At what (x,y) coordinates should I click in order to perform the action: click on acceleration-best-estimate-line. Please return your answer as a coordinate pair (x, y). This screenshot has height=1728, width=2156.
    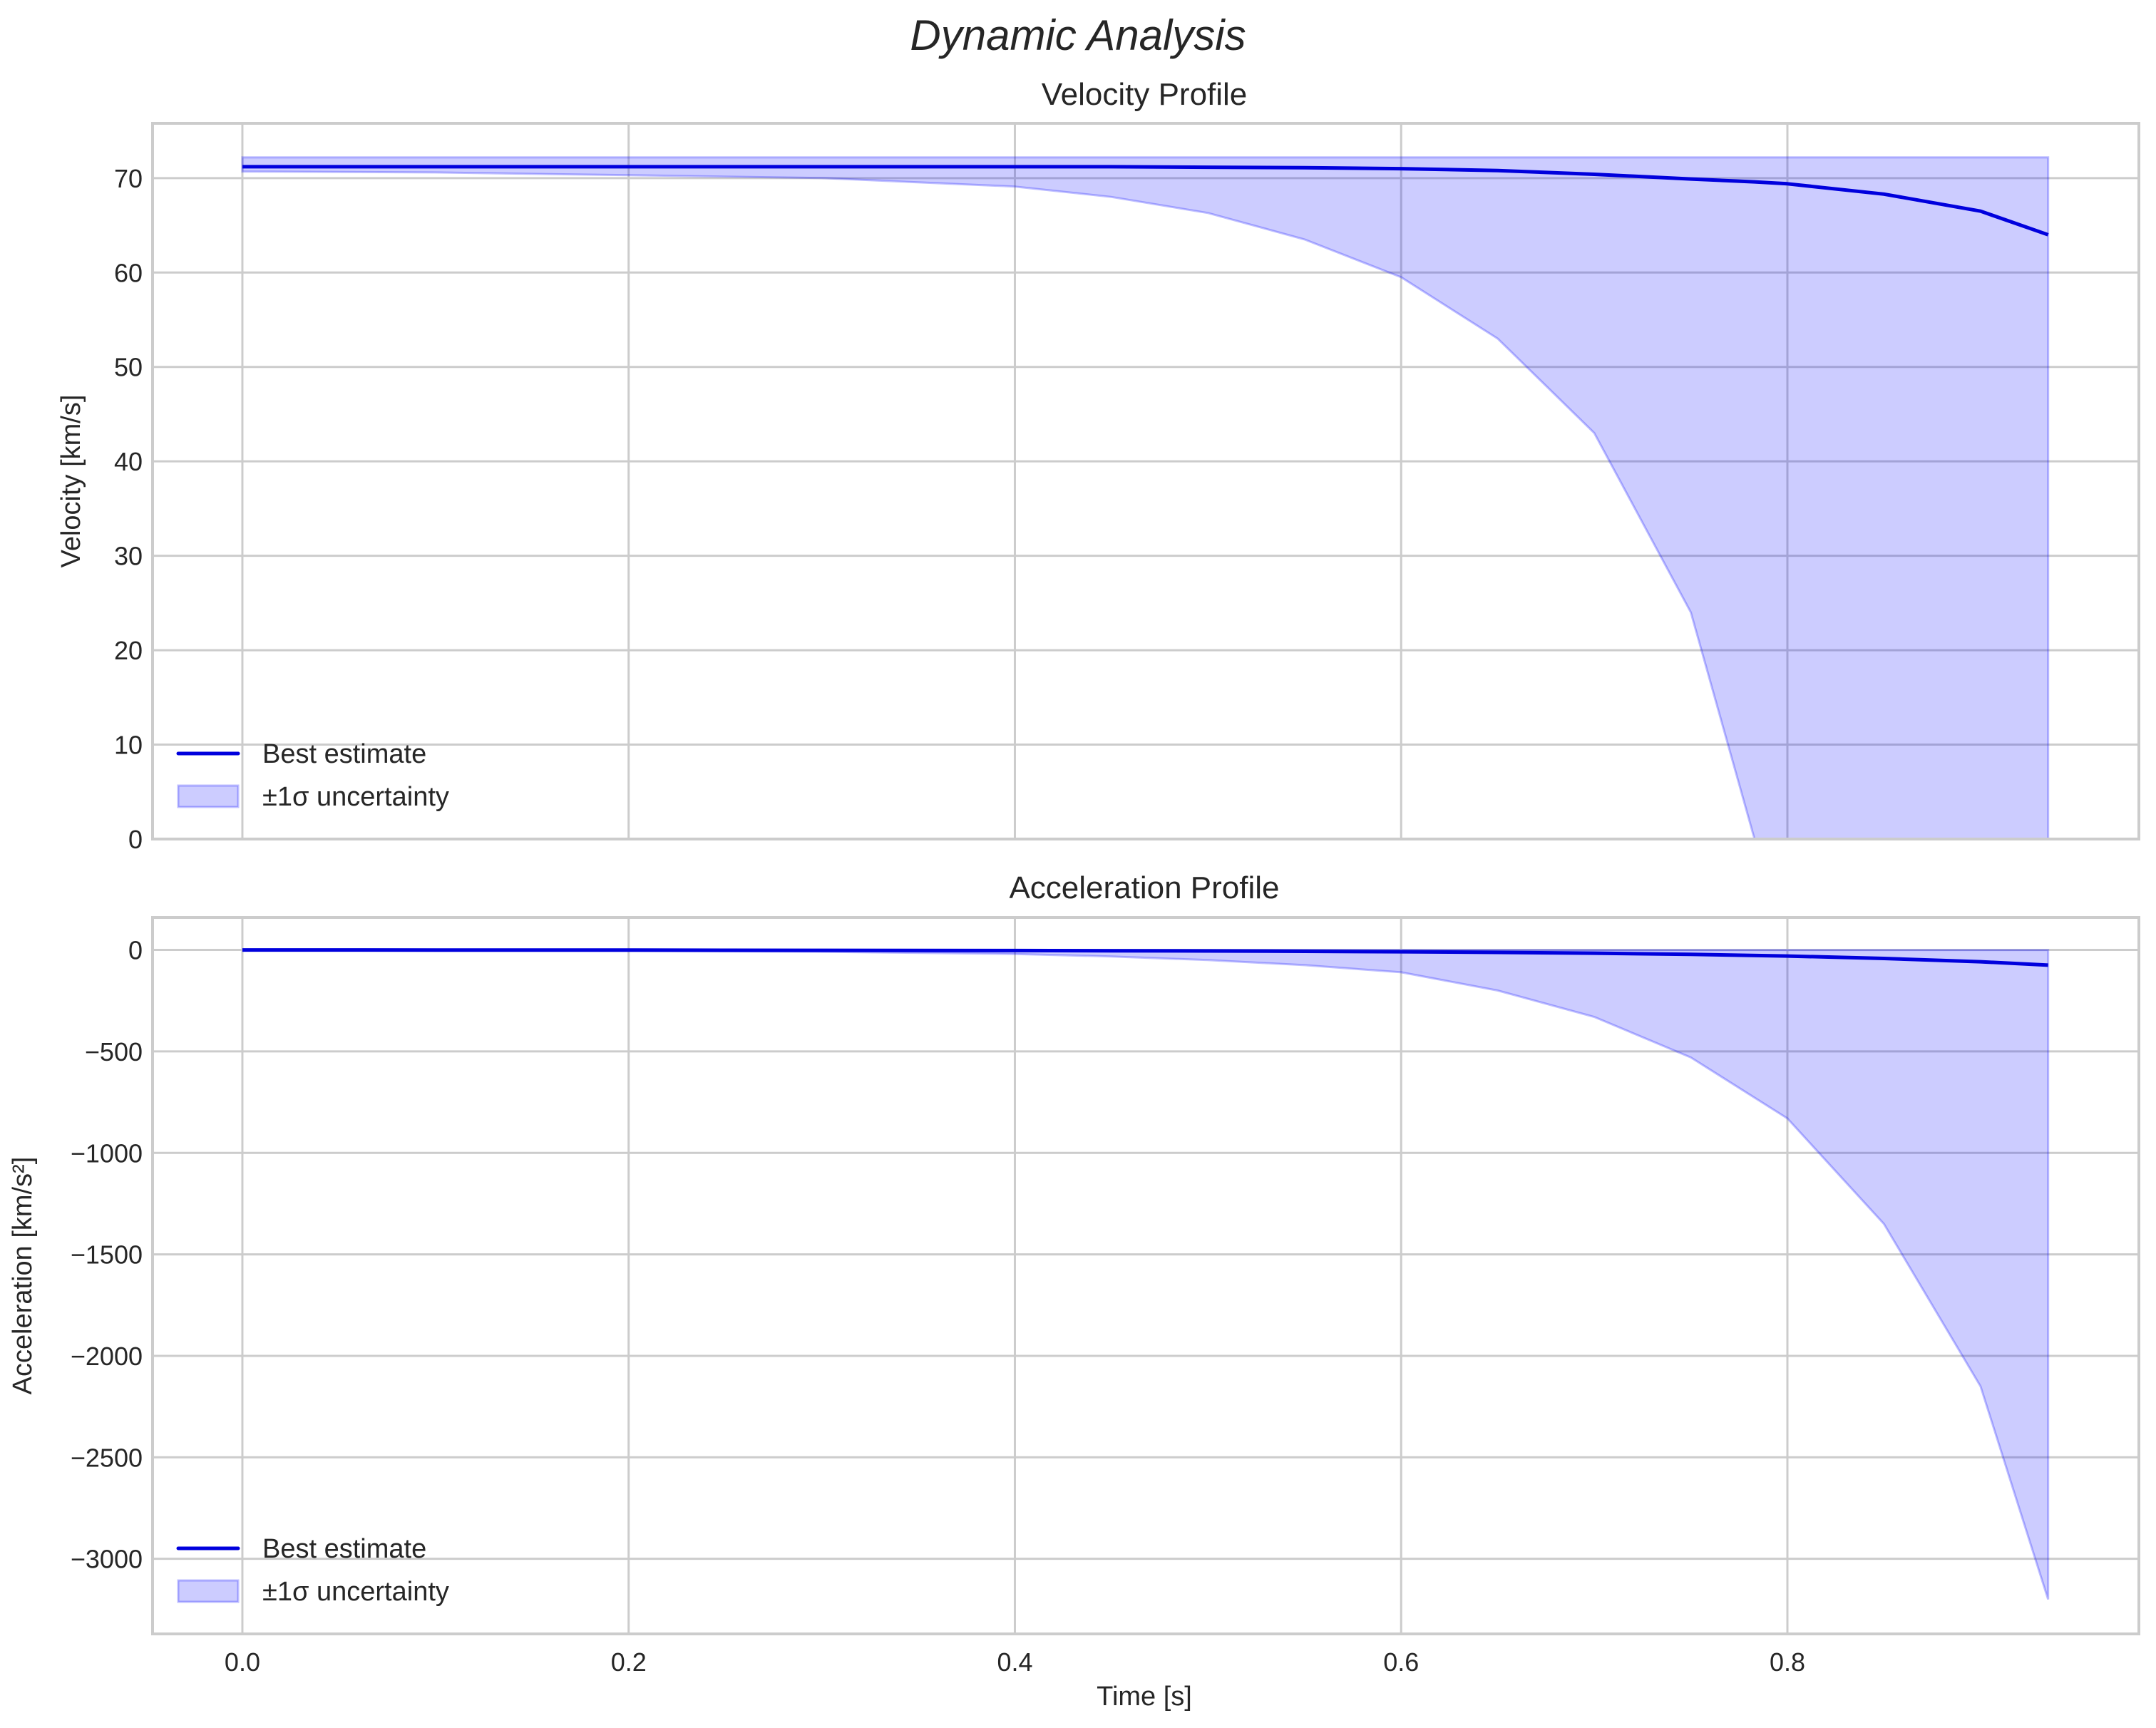
    Looking at the image, I should click on (1145, 957).